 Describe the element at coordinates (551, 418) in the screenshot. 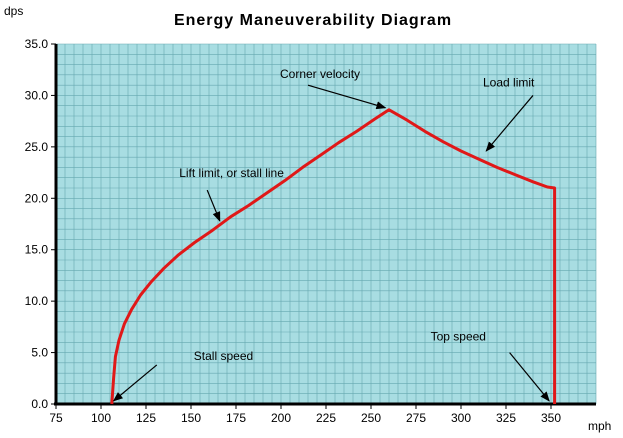

I see `x-tick-label: 350` at that location.